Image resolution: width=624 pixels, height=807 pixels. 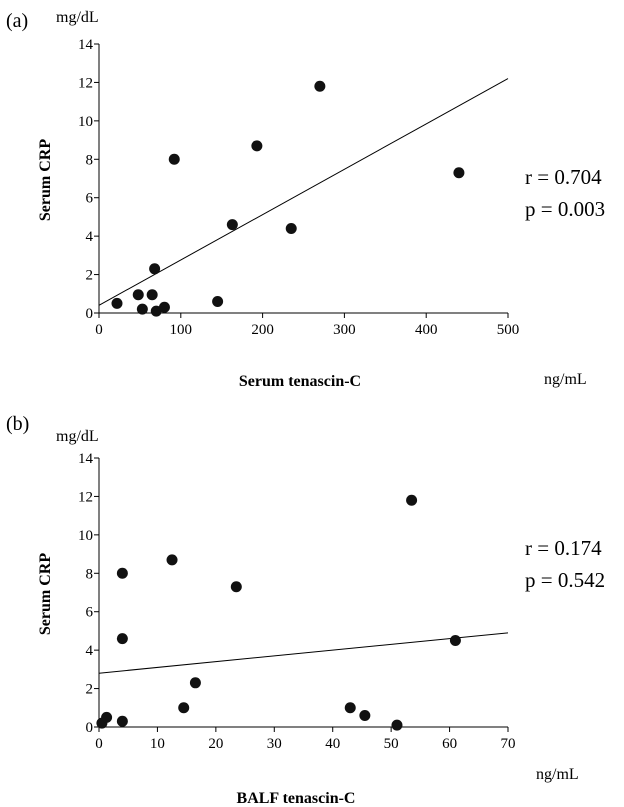 What do you see at coordinates (303, 653) in the screenshot?
I see `regression-line` at bounding box center [303, 653].